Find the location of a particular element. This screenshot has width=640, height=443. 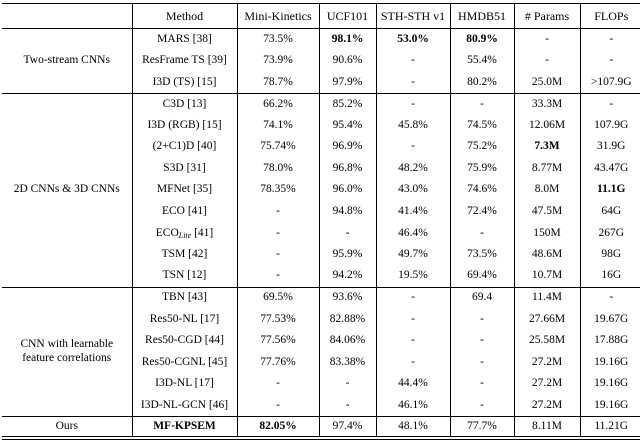

value-cell: 96.8% is located at coordinates (347, 168).